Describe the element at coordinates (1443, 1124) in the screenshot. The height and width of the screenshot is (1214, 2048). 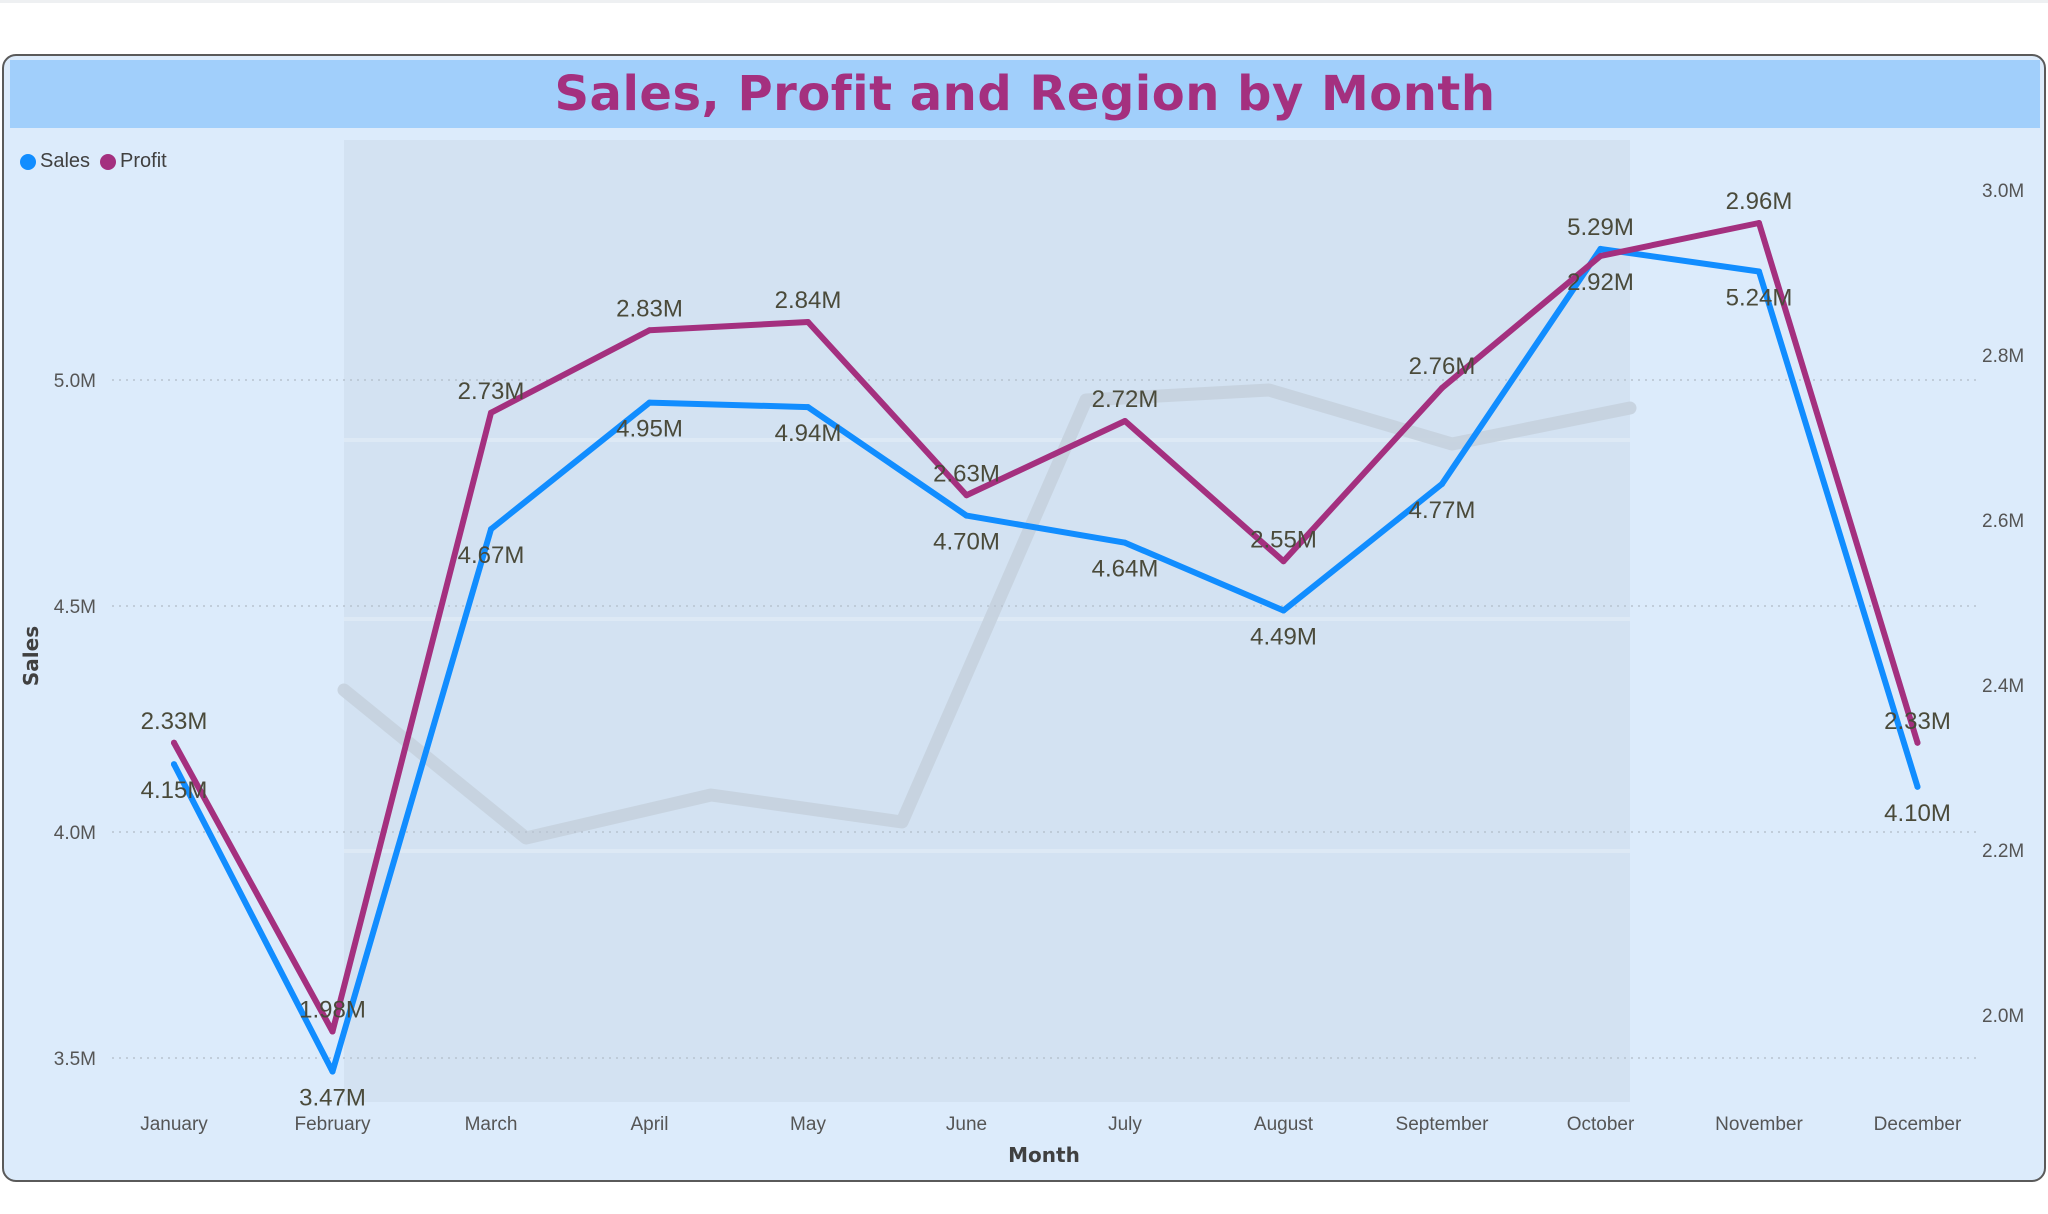
I see `x-tick-label-september: September` at that location.